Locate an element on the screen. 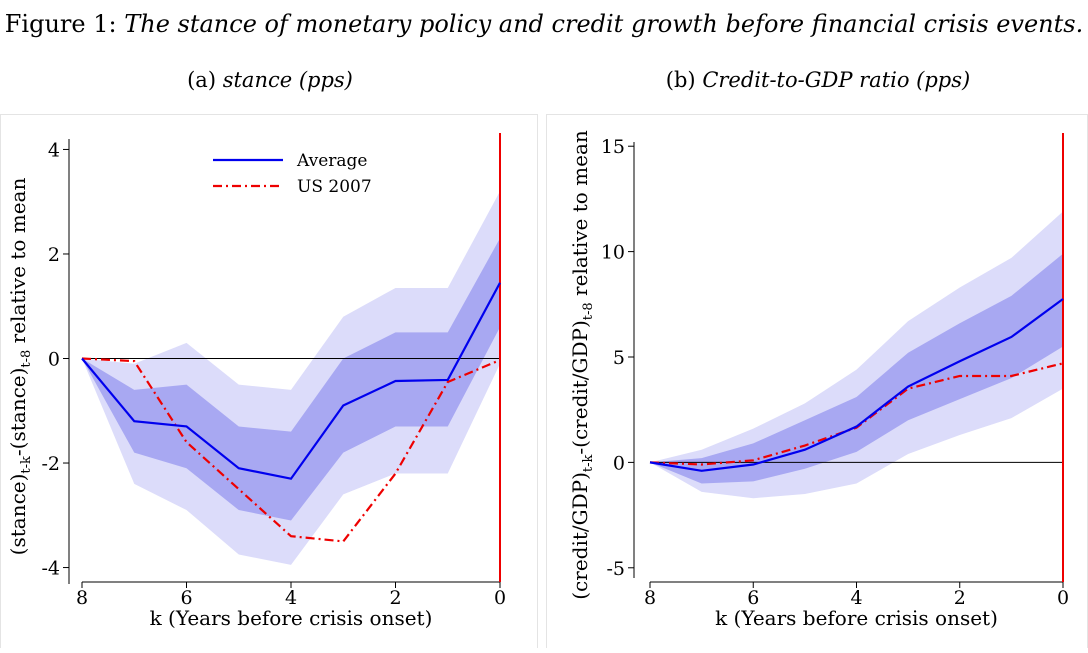 The image size is (1088, 653). chart-b-ylabel-part: relative to mean is located at coordinates (580, 216).